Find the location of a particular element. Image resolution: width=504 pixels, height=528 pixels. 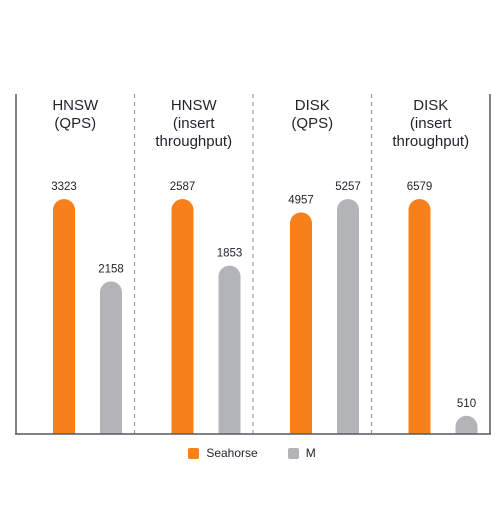

data-label: 3323 is located at coordinates (64, 187).